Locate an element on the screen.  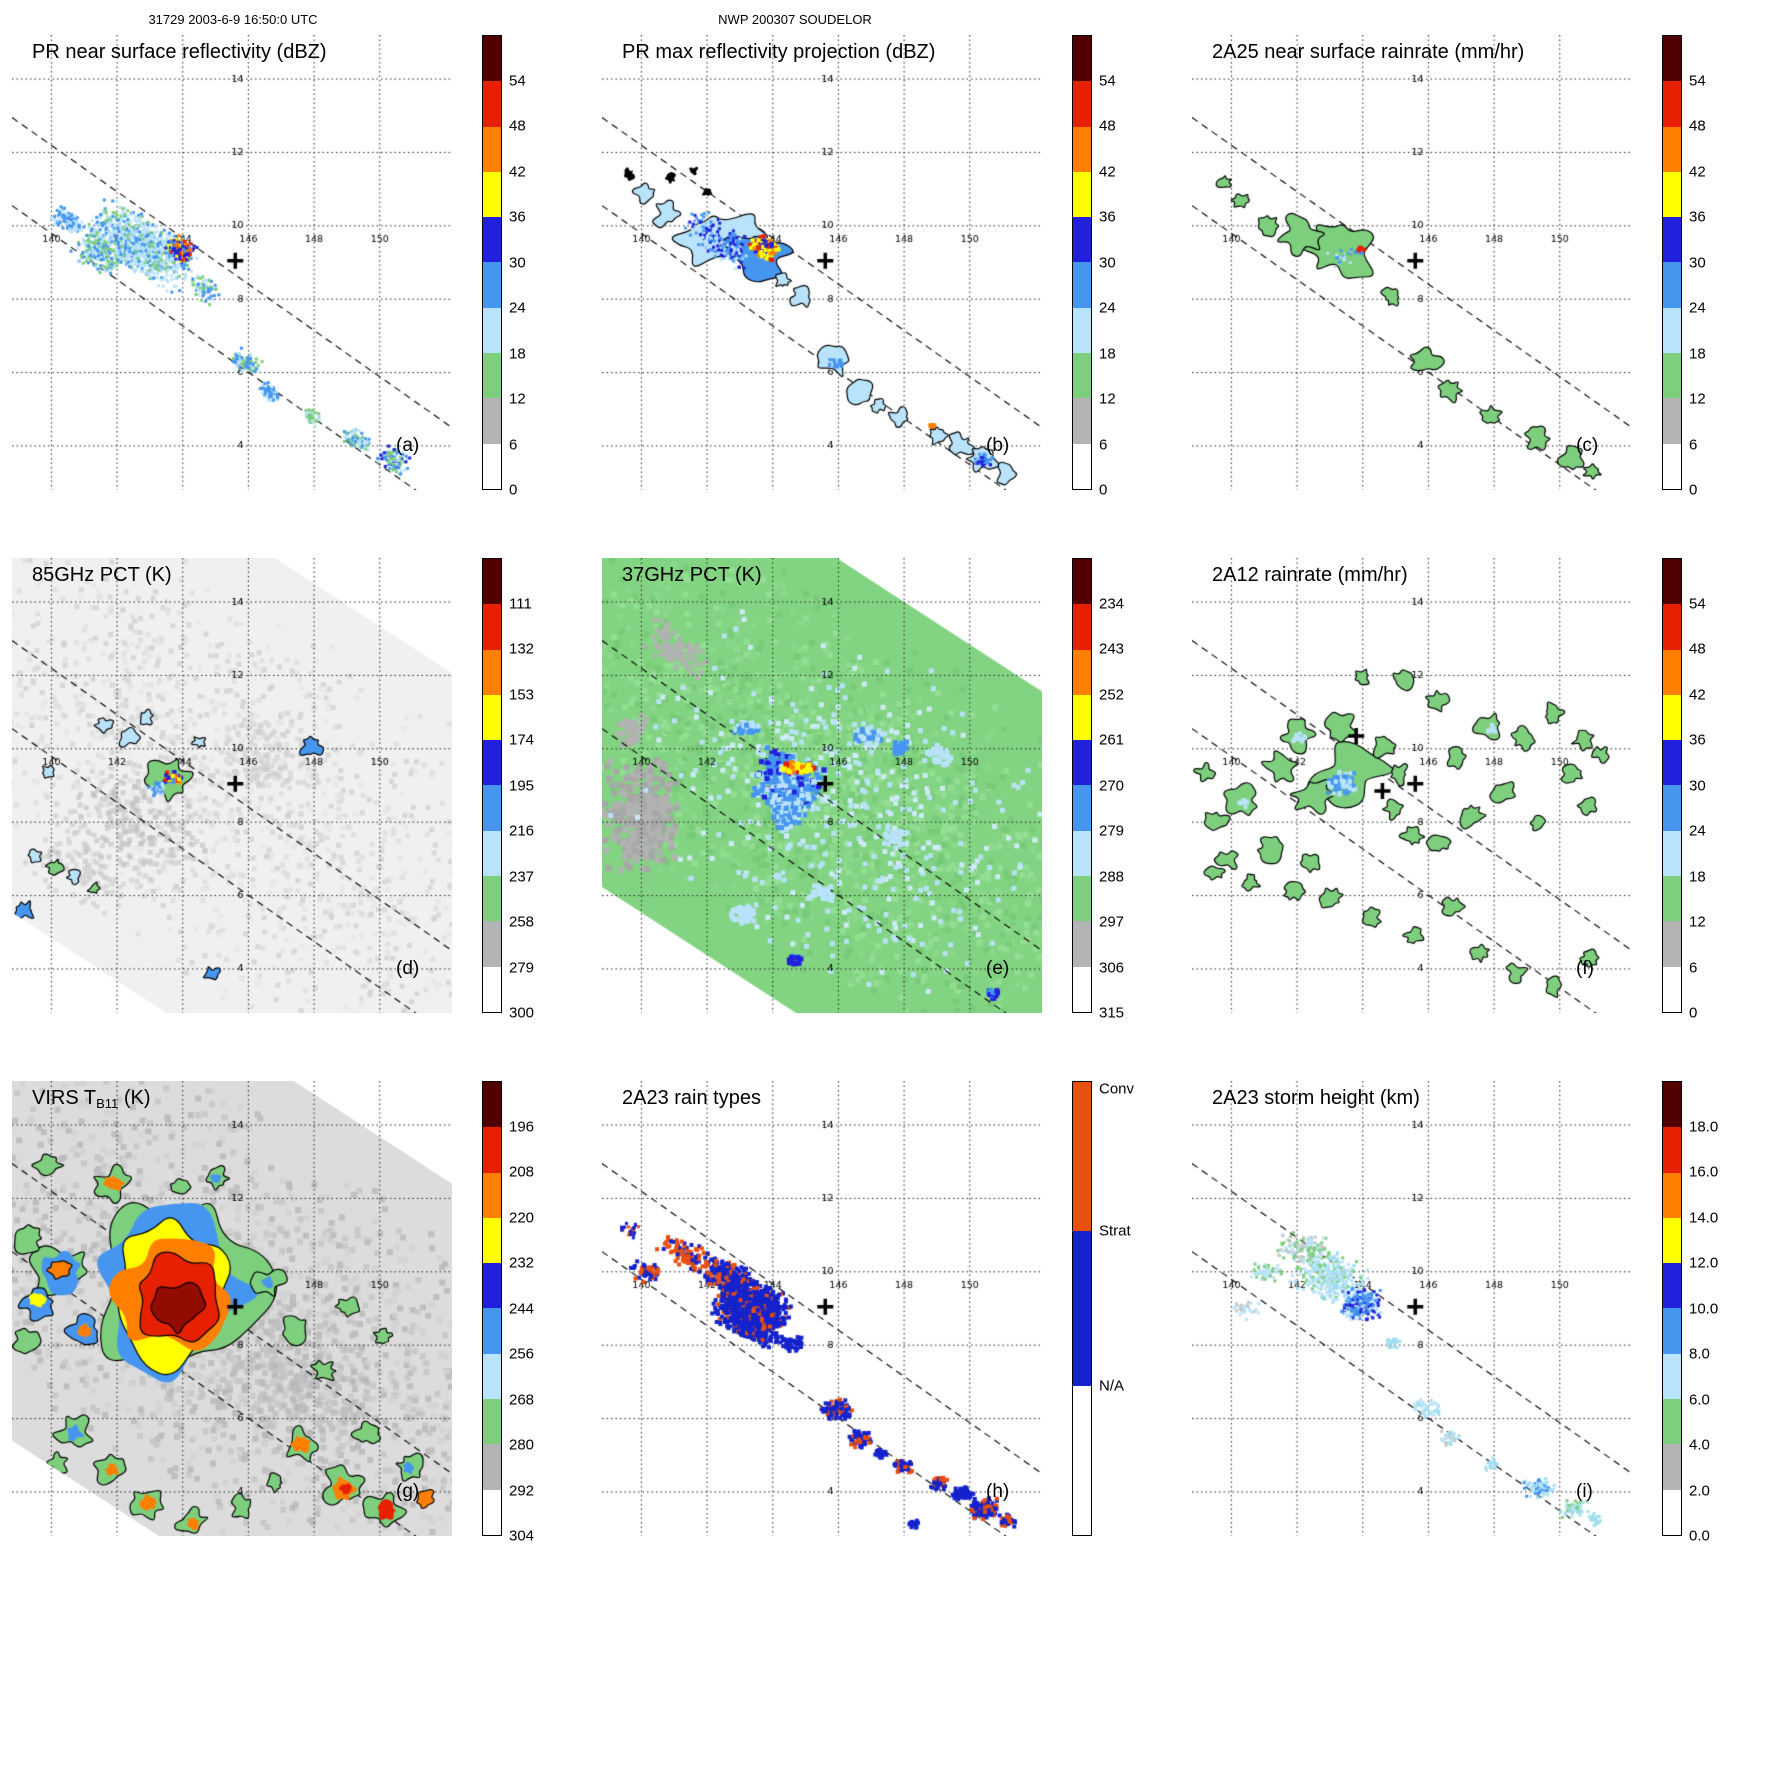
colorbar-tick-label: 12 is located at coordinates (1697, 399).